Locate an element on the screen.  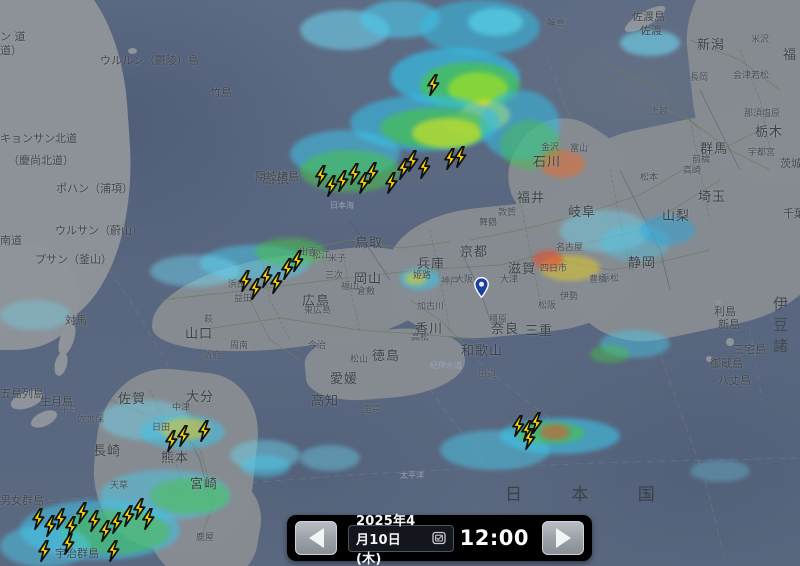
island-ulleung is located at coordinates (132, 51).